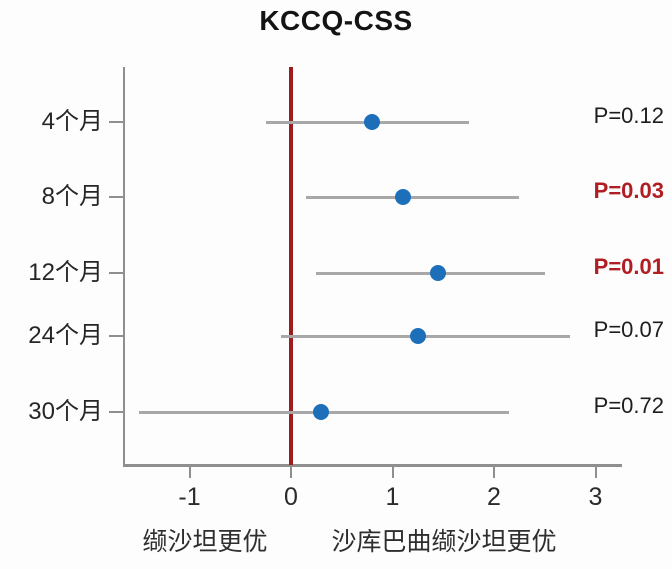  I want to click on x-tick-label: 1, so click(392, 497).